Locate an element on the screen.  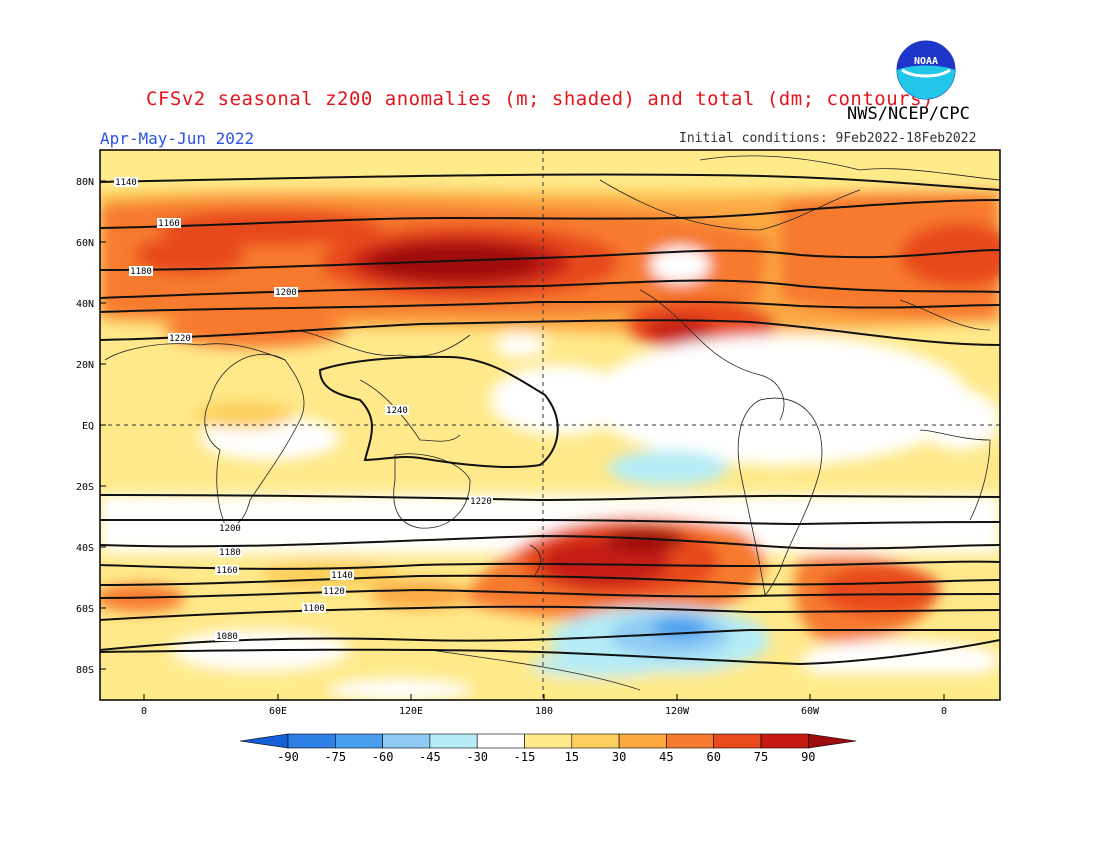
agency-label: NWS/NCEP/CPC is located at coordinates (908, 114).